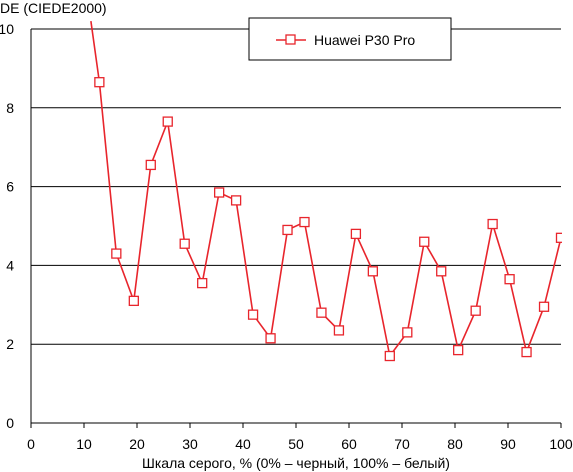 The image size is (573, 472). Describe the element at coordinates (290, 39) in the screenshot. I see `legend-marker-sample` at that location.